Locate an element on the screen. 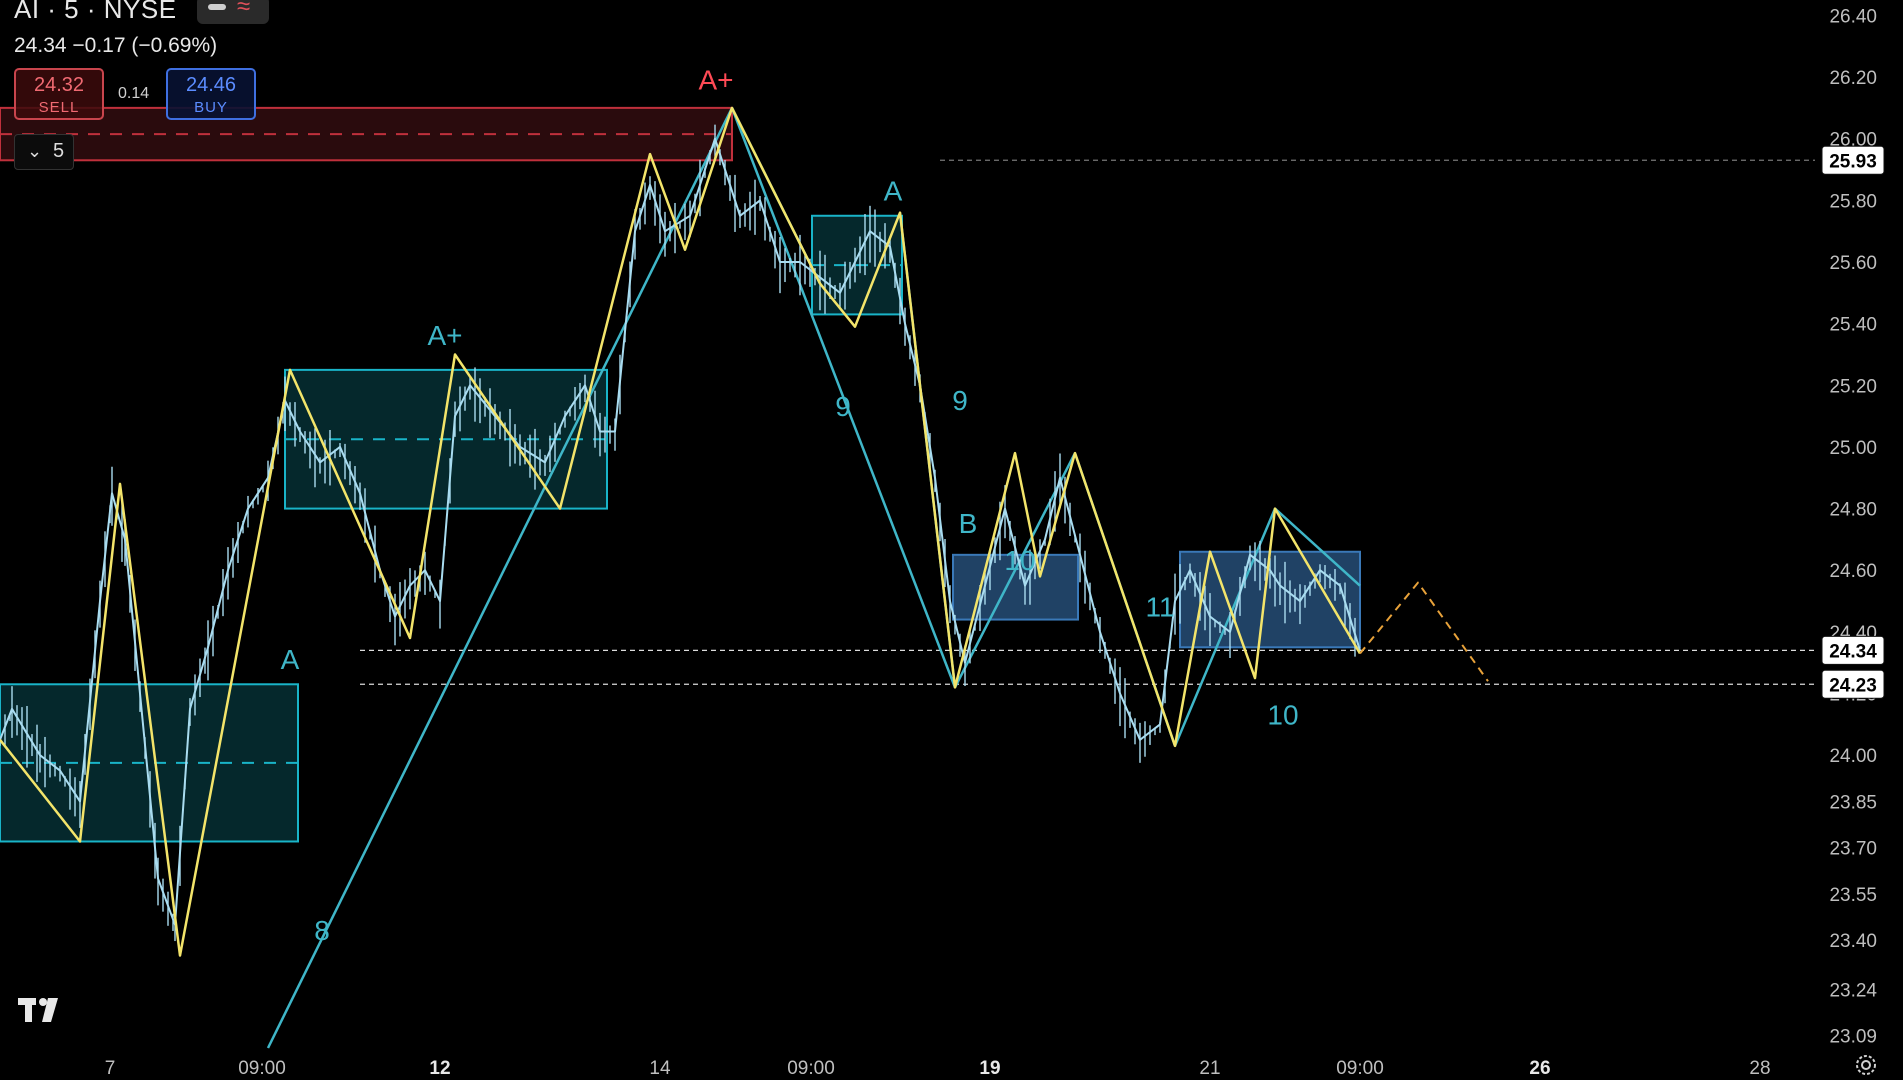 This screenshot has width=1903, height=1080. price-tick-label: 23.55 is located at coordinates (1853, 895).